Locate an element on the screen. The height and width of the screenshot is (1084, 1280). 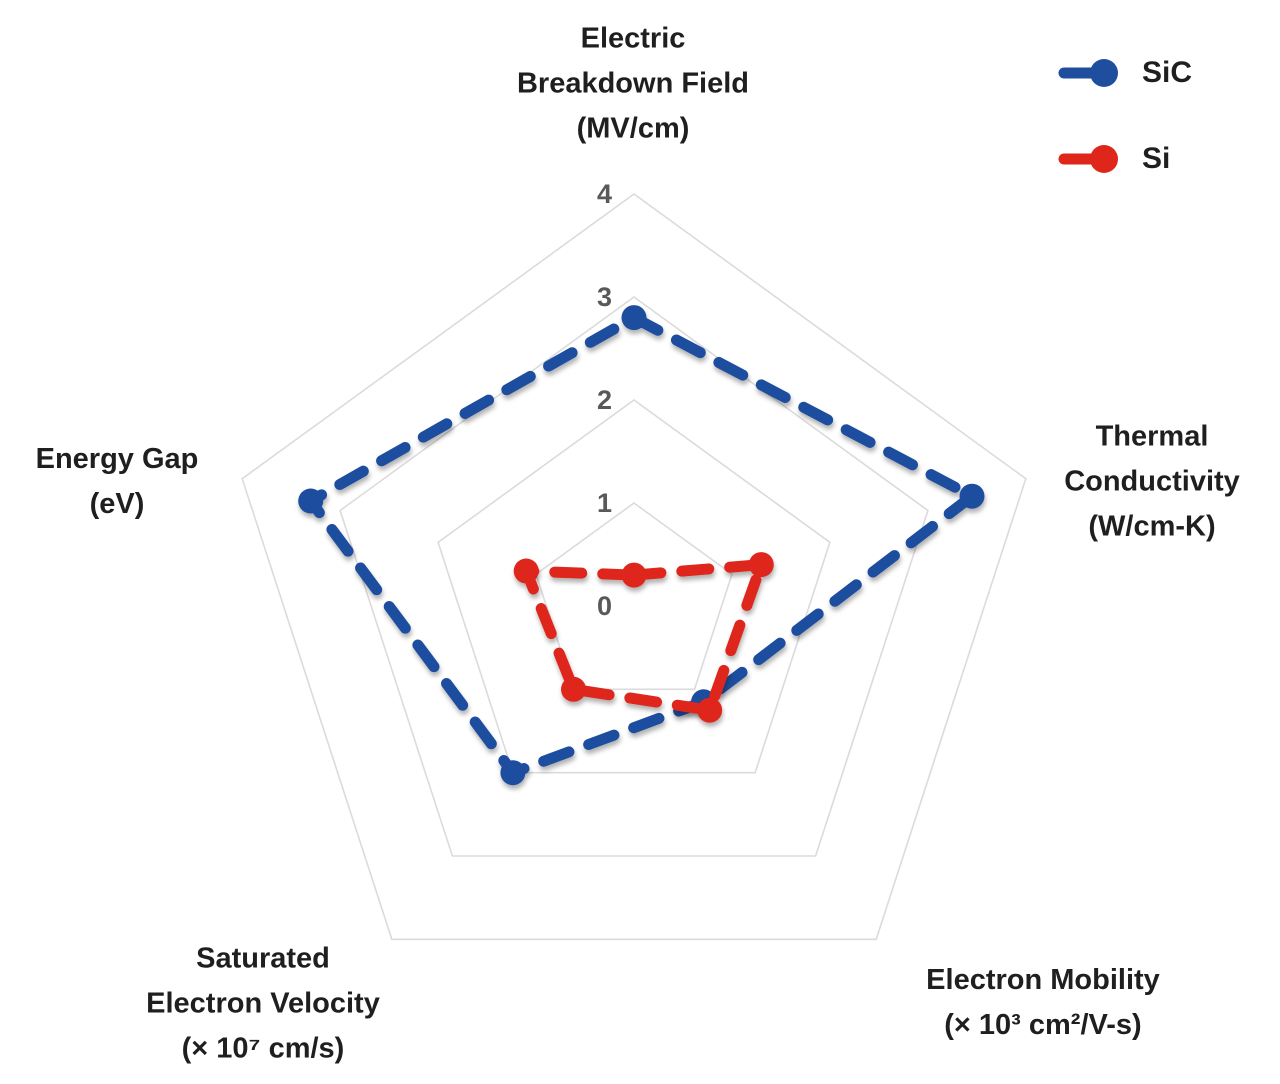
axis-label-line: Saturated is located at coordinates (263, 958).